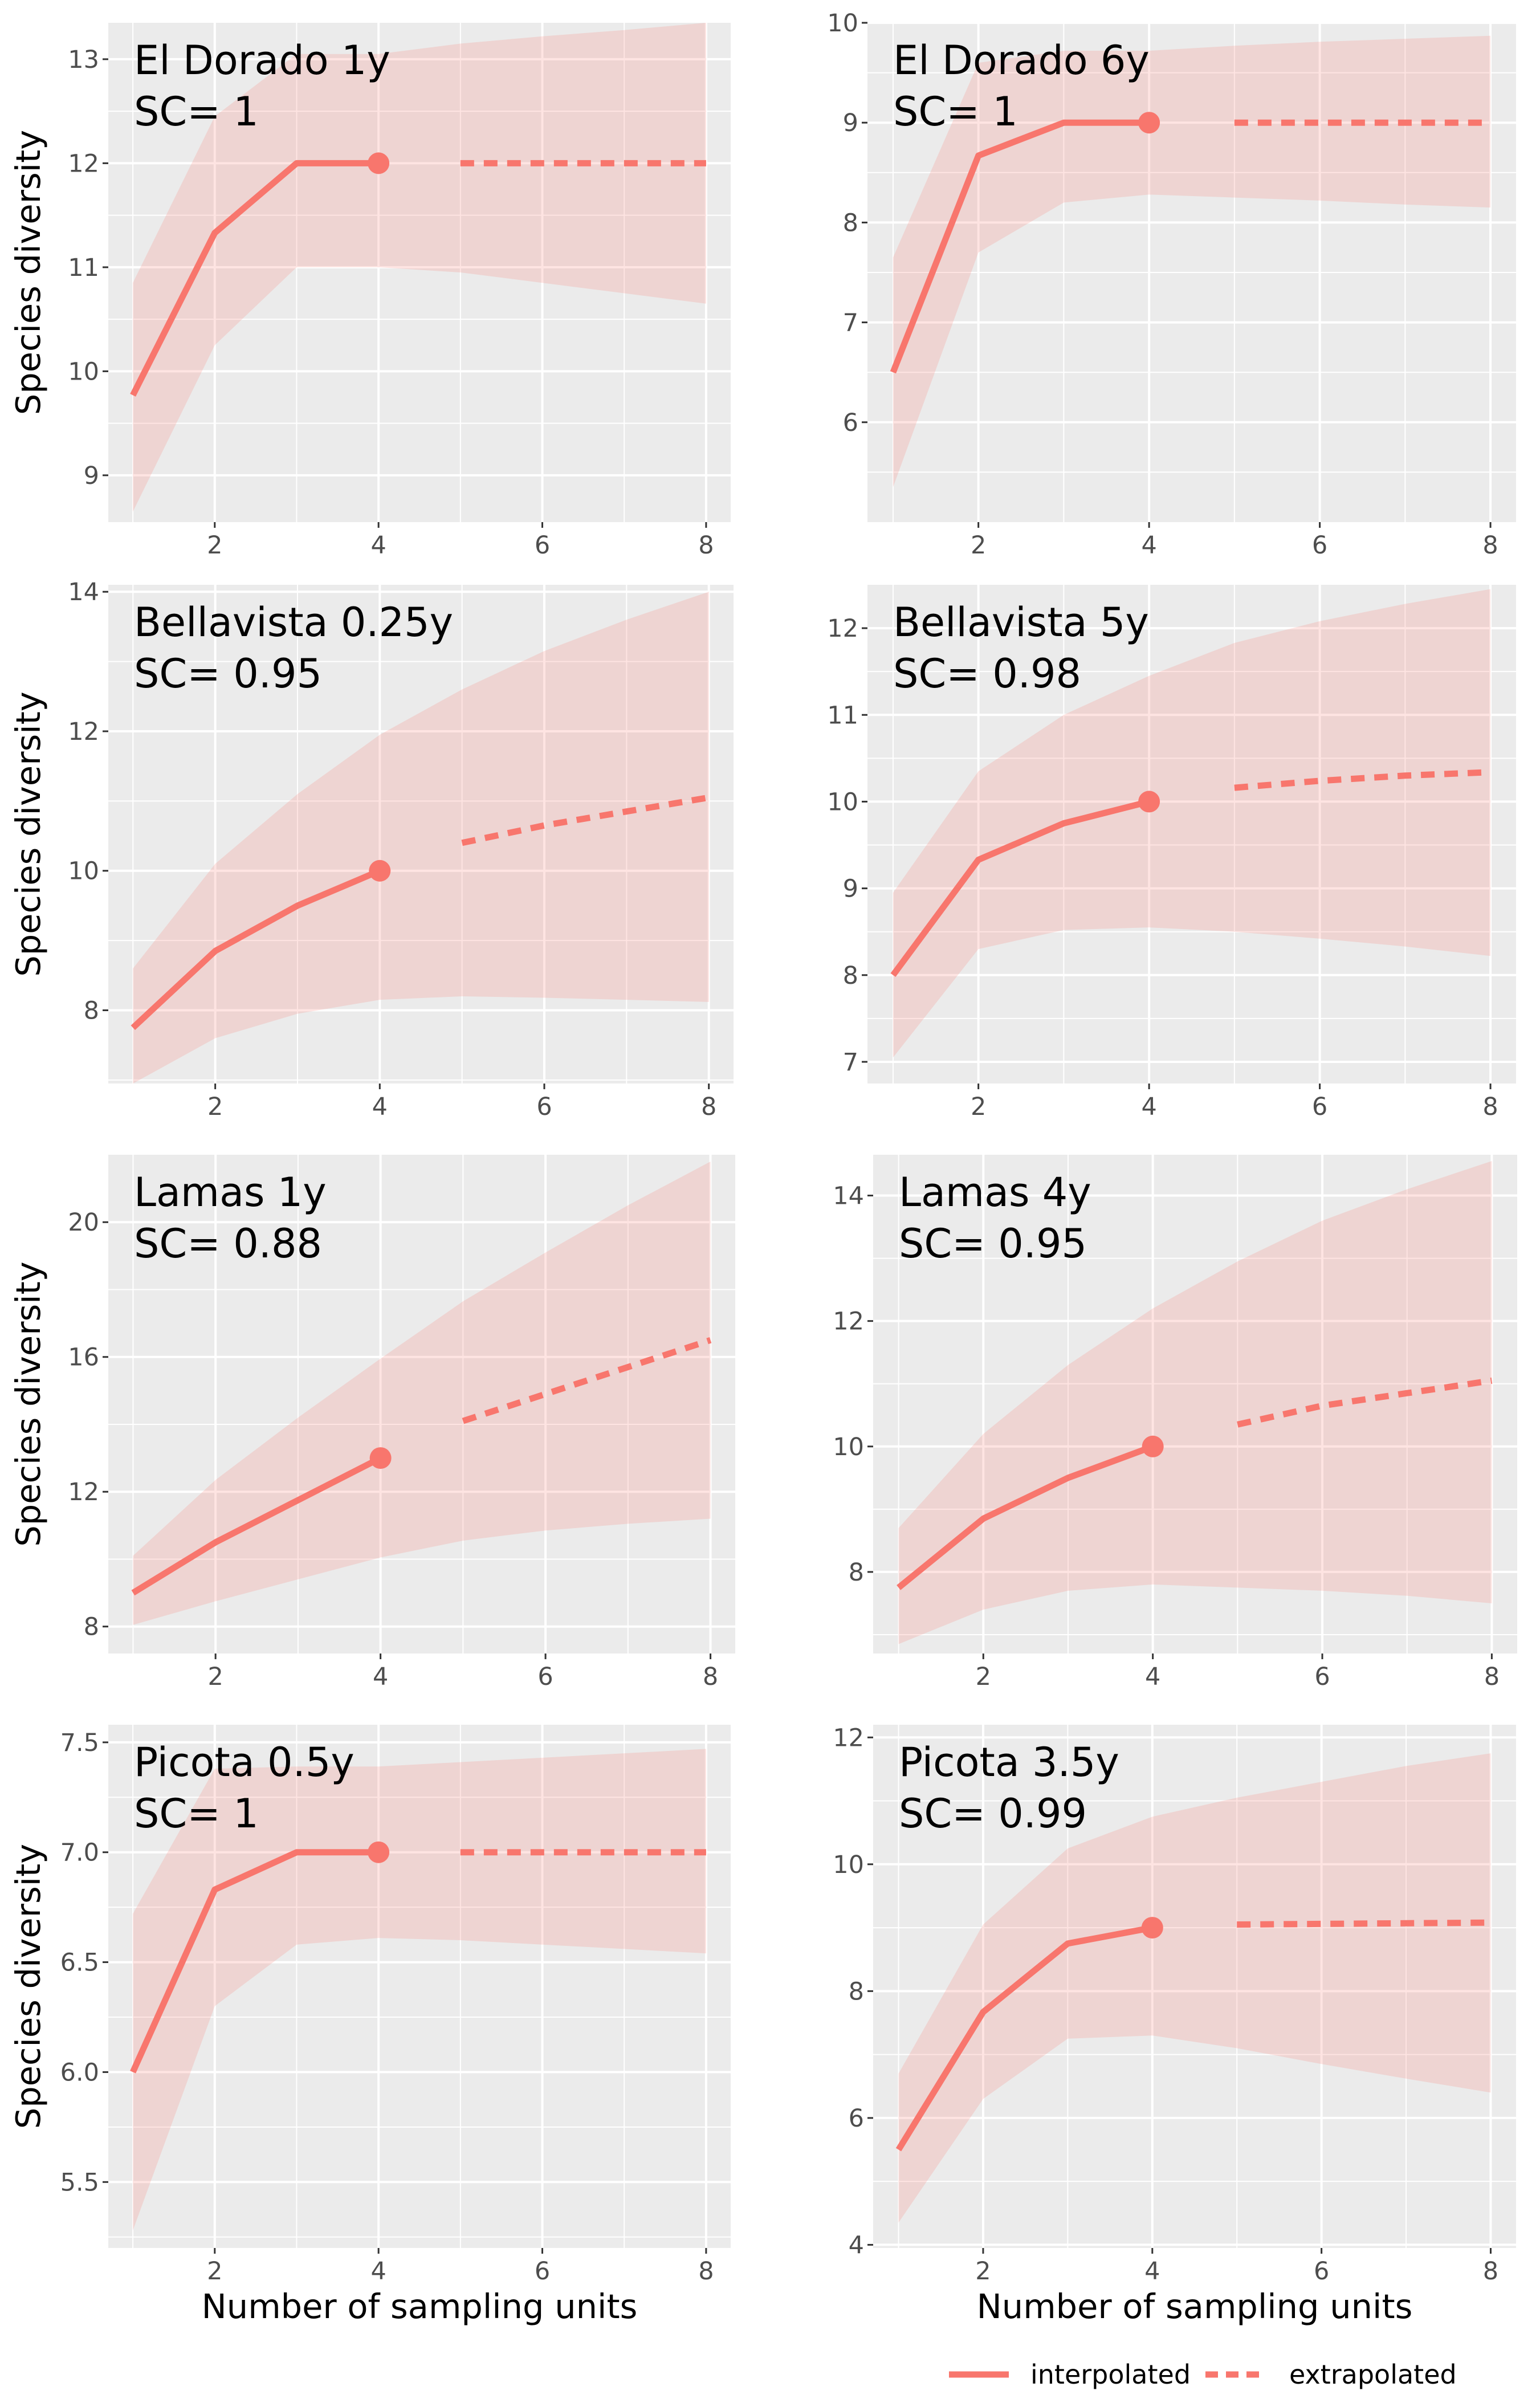  Describe the element at coordinates (245, 1762) in the screenshot. I see `panel-title: Picota 0.5y` at that location.